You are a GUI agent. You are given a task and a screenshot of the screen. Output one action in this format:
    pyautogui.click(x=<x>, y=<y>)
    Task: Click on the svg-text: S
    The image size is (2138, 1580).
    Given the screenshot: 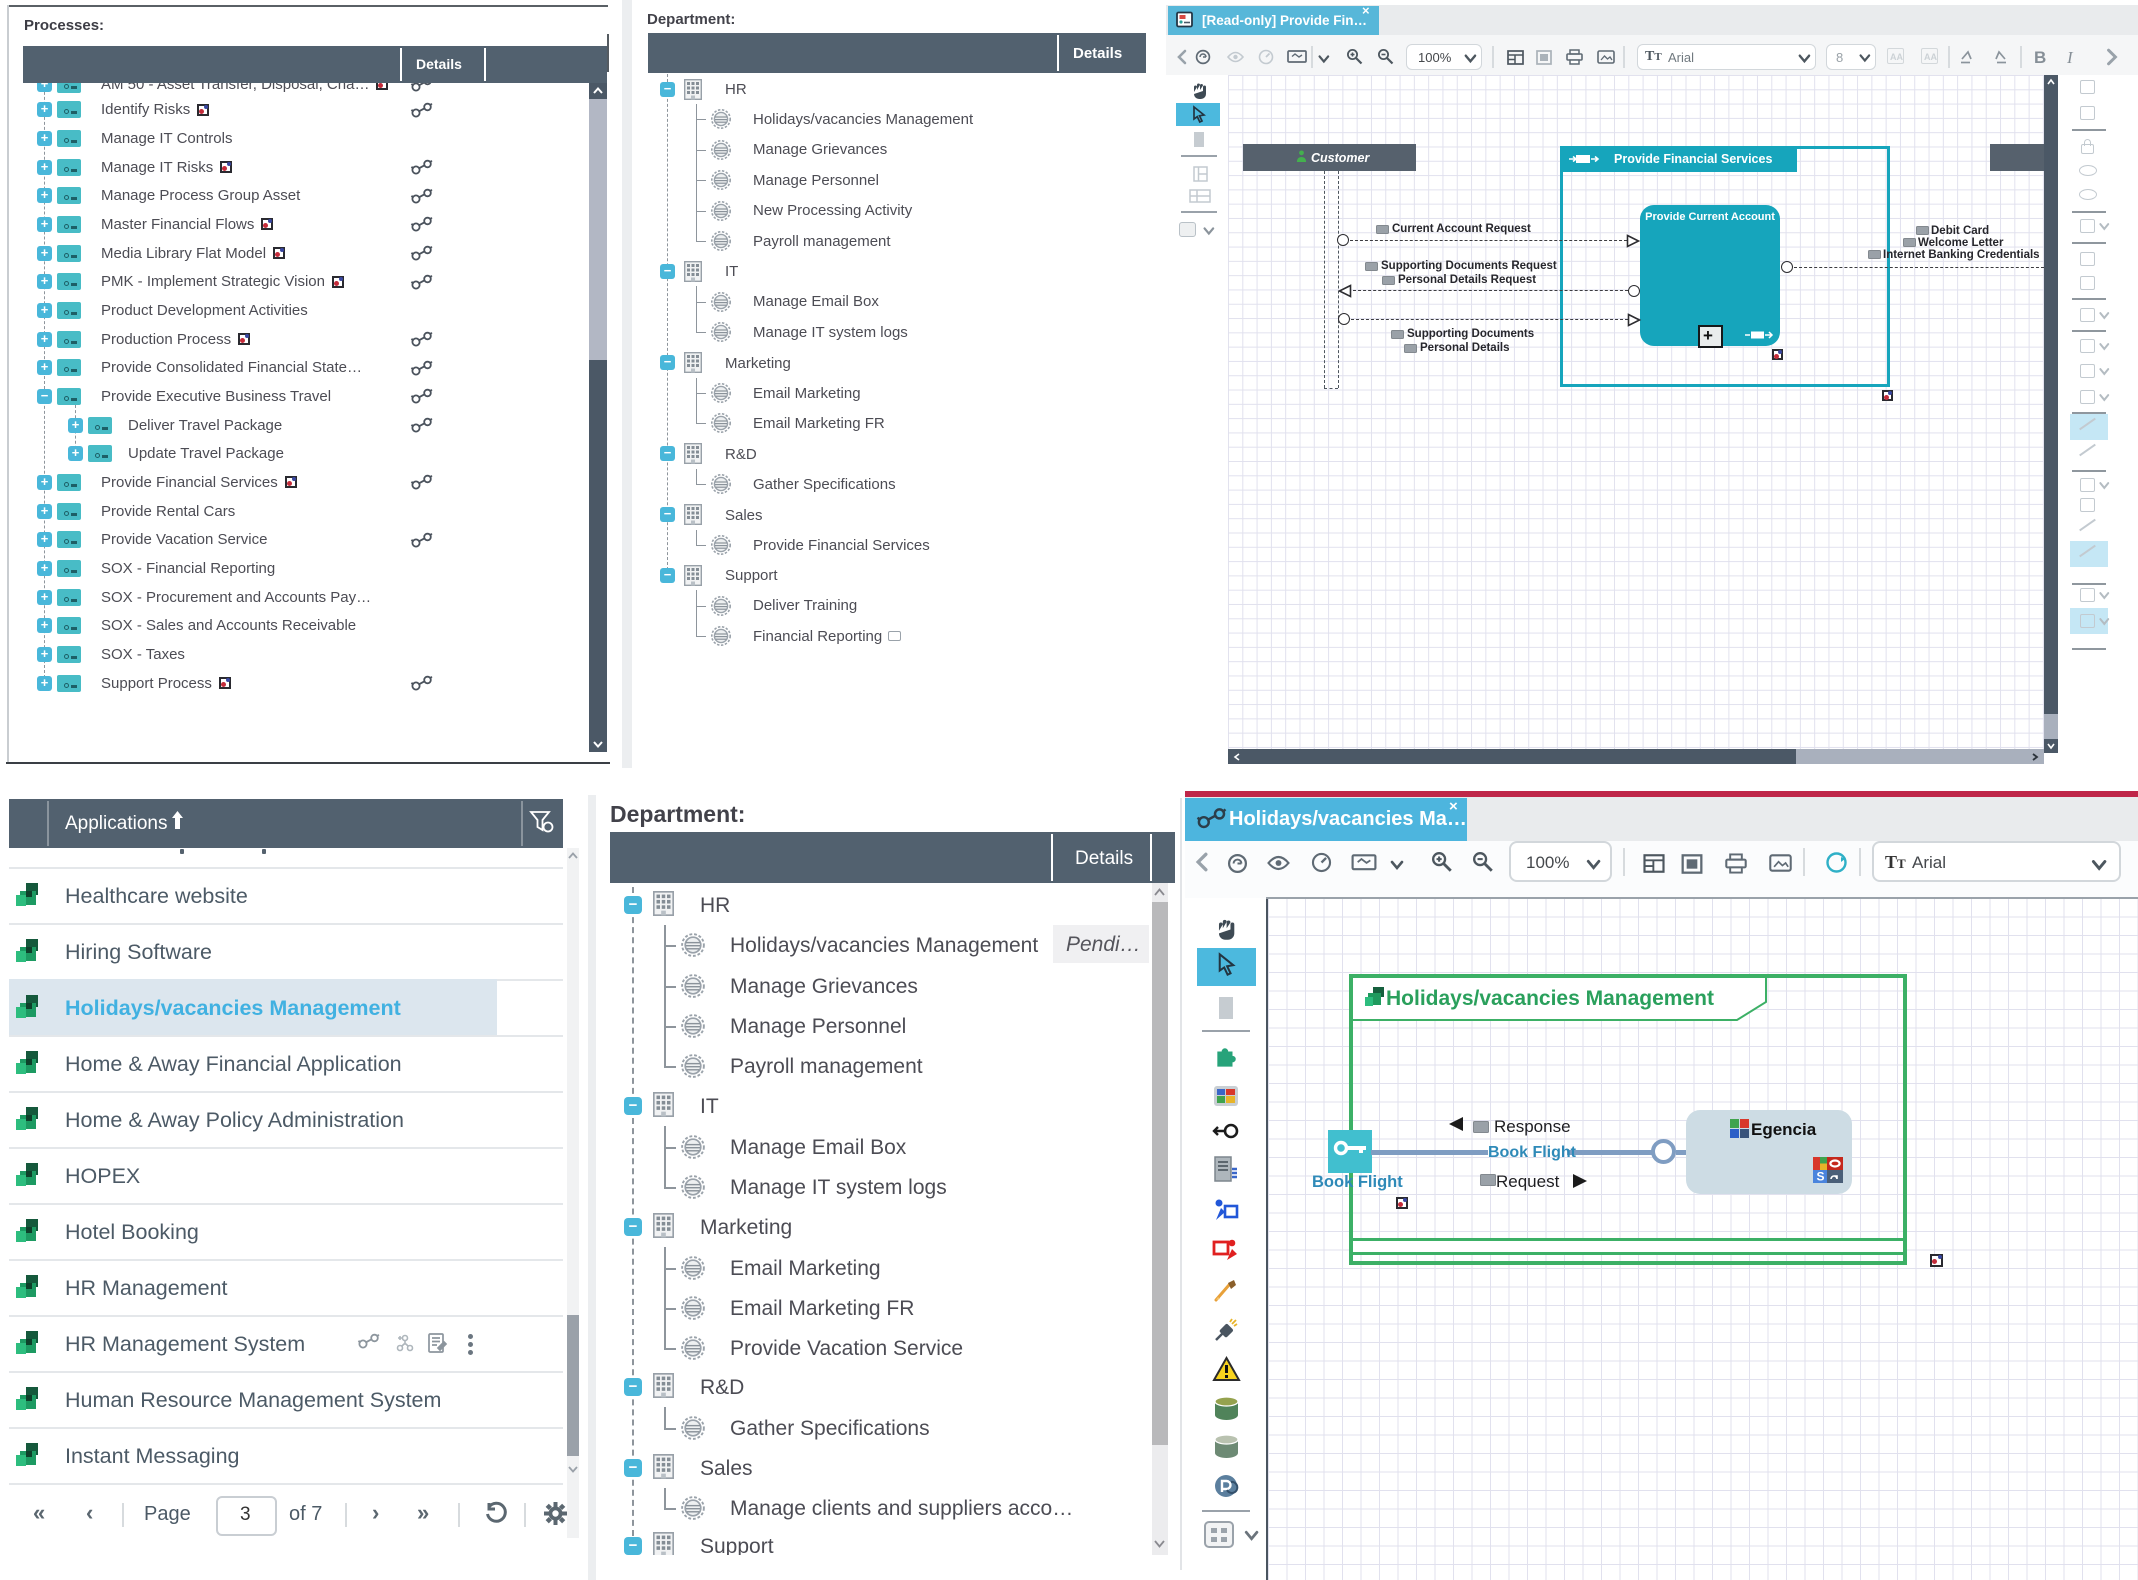 What is the action you would take?
    pyautogui.click(x=1821, y=1177)
    